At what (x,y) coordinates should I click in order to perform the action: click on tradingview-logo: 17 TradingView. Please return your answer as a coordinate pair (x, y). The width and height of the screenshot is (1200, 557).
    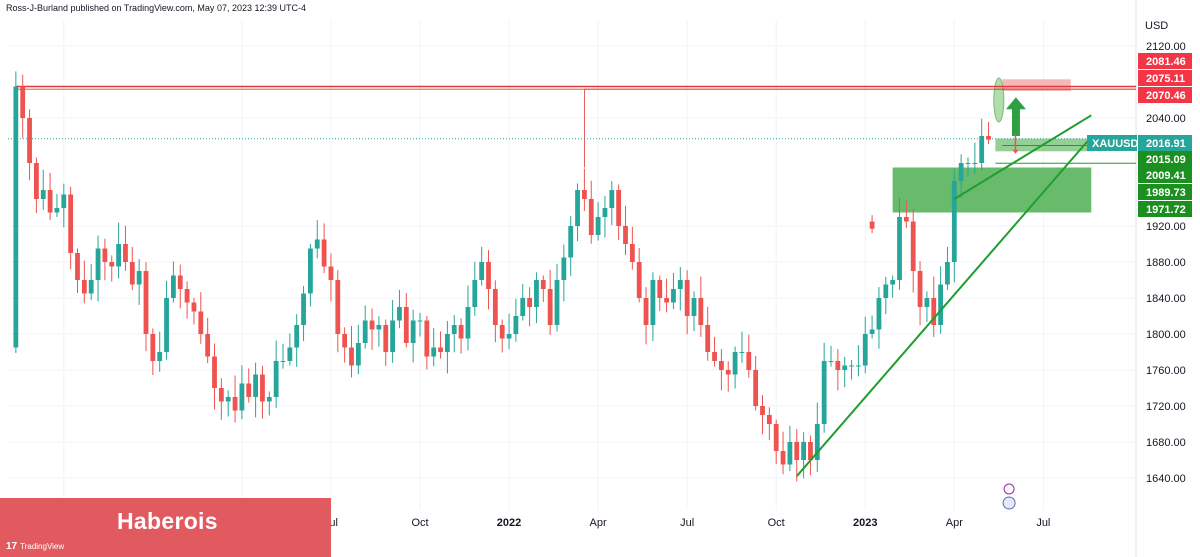
    Looking at the image, I should click on (35, 546).